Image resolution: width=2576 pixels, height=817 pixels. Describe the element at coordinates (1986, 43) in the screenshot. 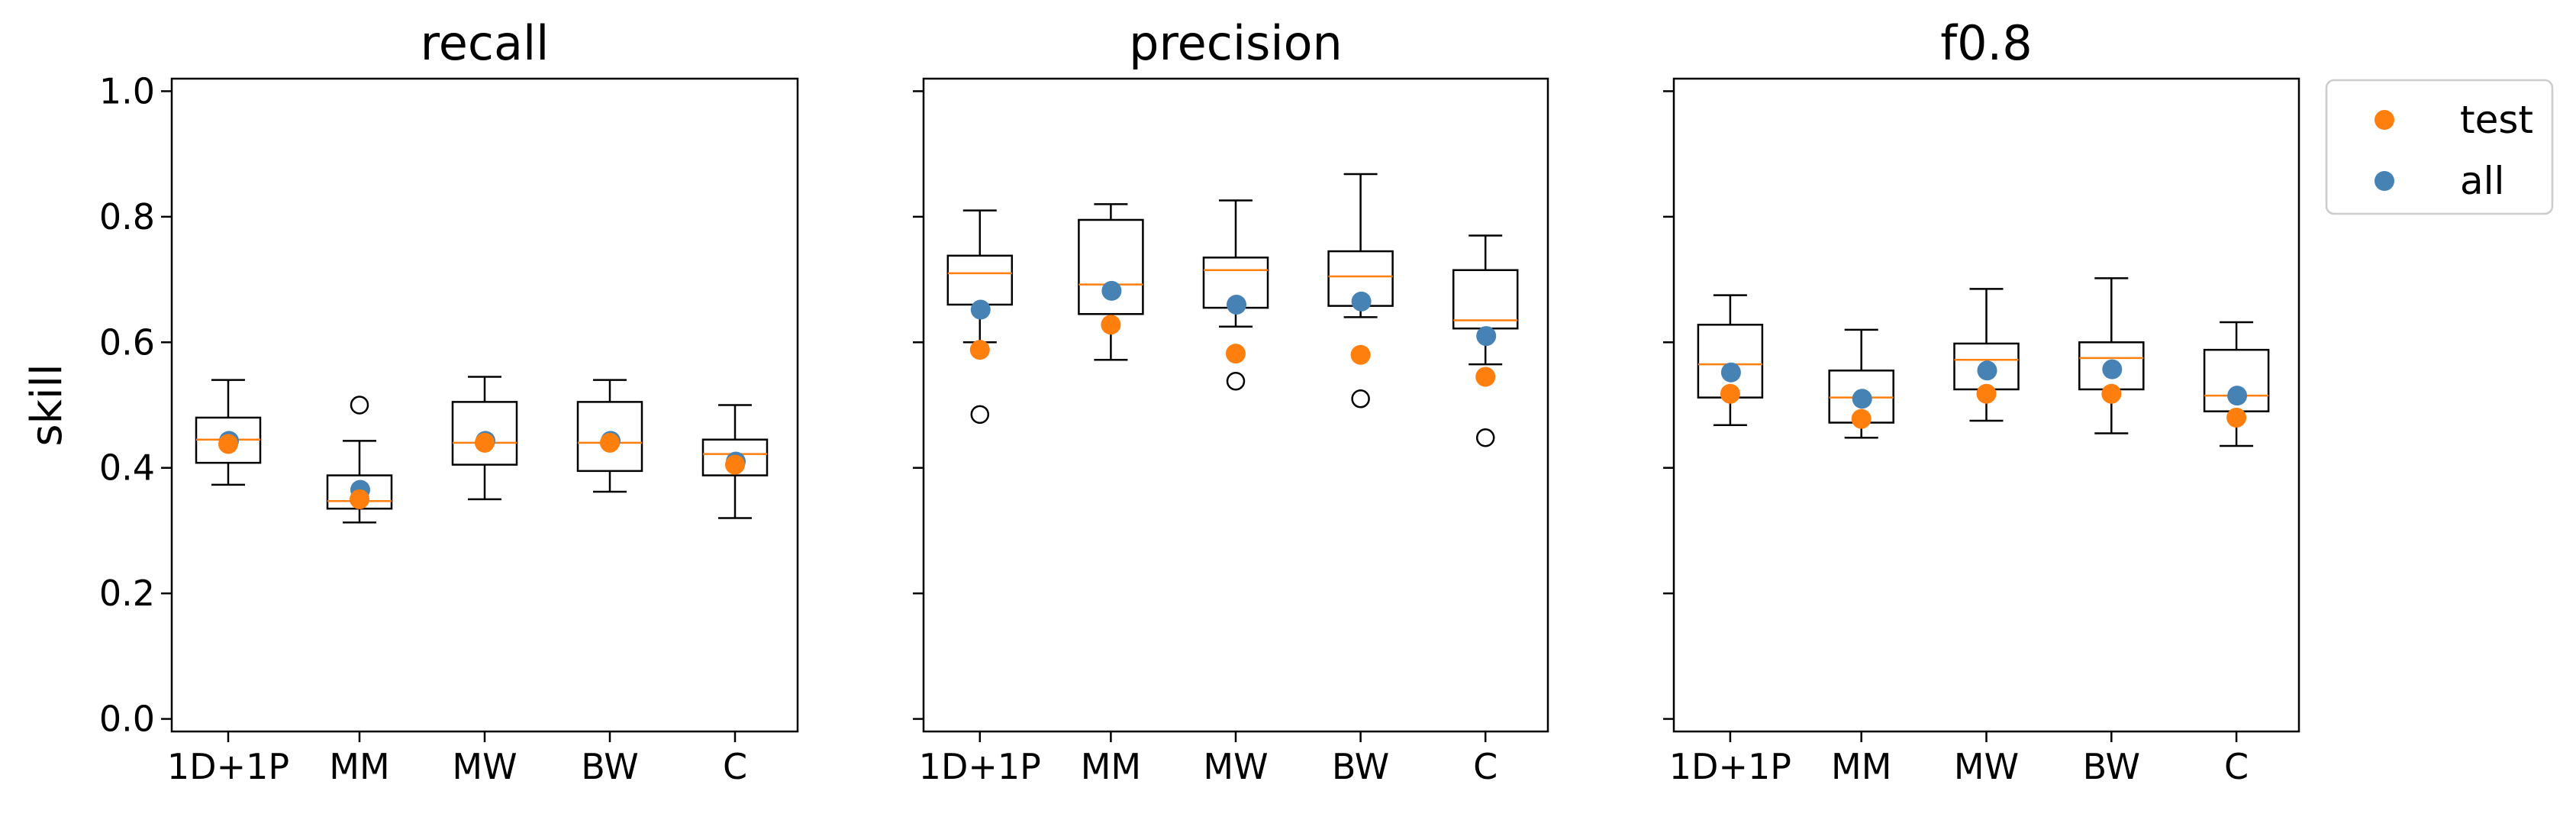

I see `panel-3-title: f0.8` at that location.